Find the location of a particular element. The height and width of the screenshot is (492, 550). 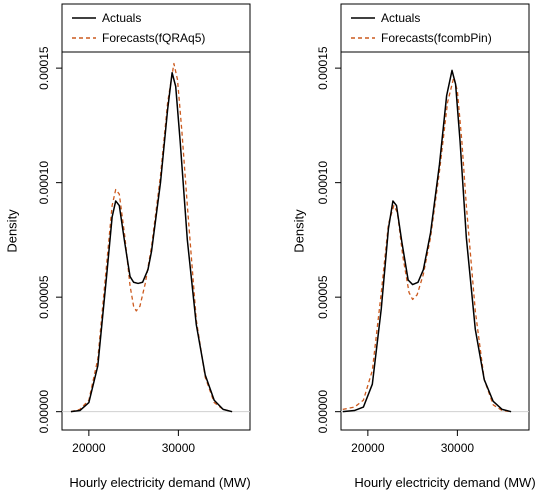

legend-label: Forecasts(fcombPin) is located at coordinates (436, 38).